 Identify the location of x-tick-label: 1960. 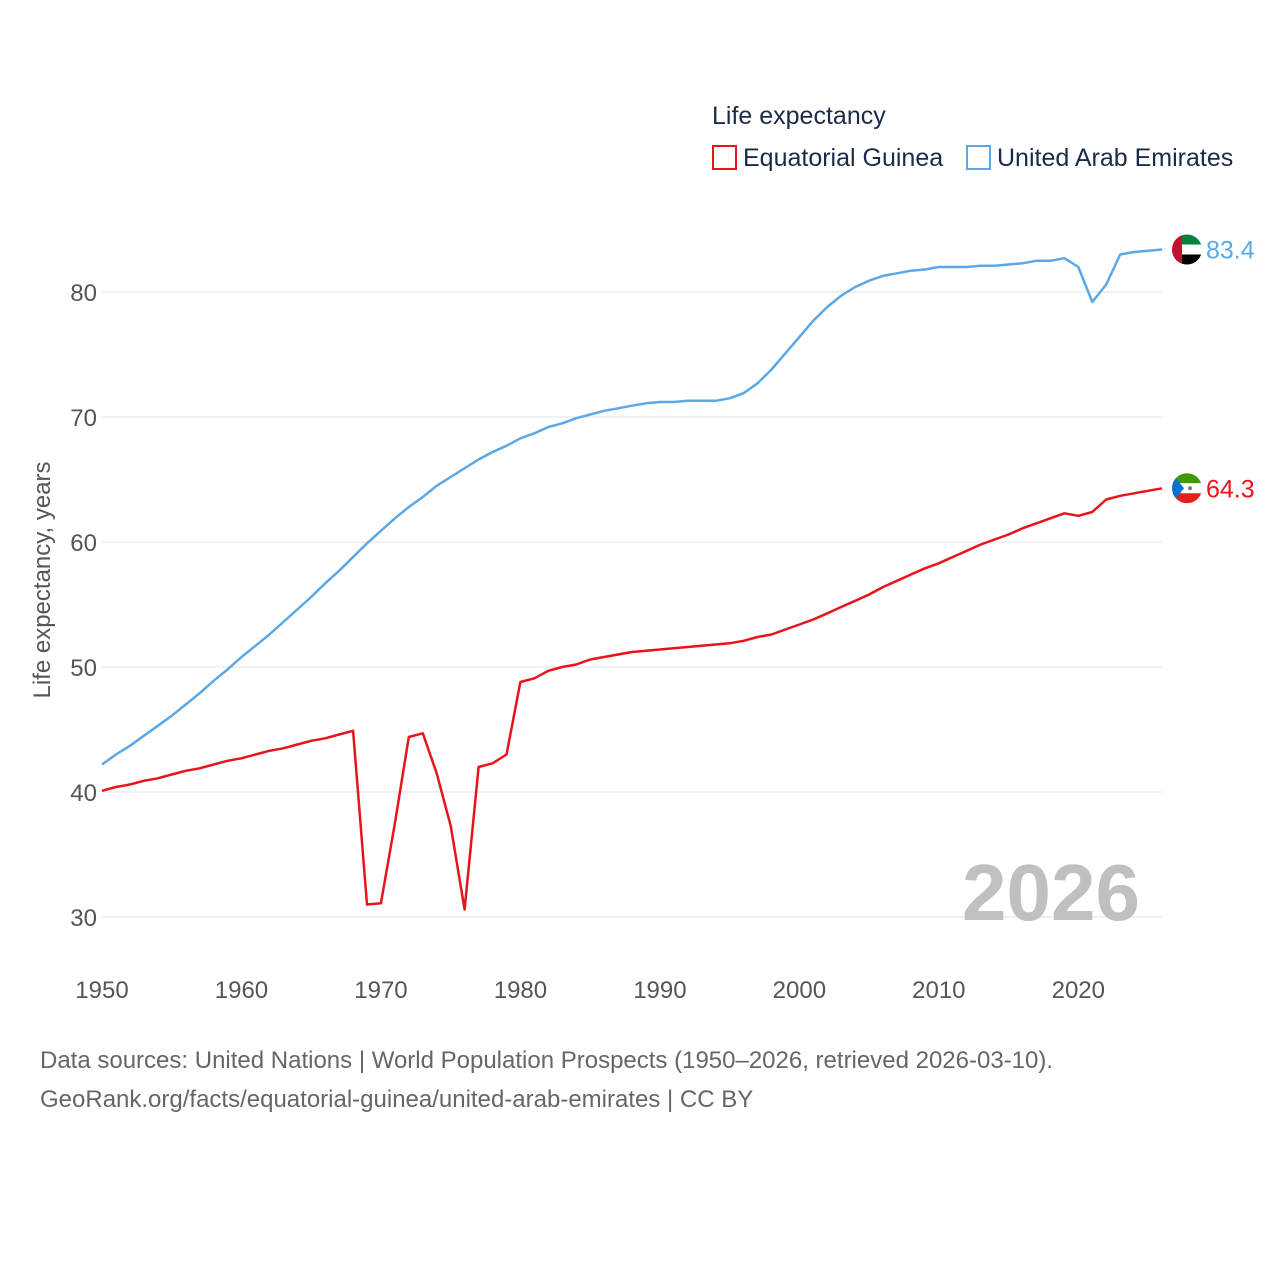
(241, 990).